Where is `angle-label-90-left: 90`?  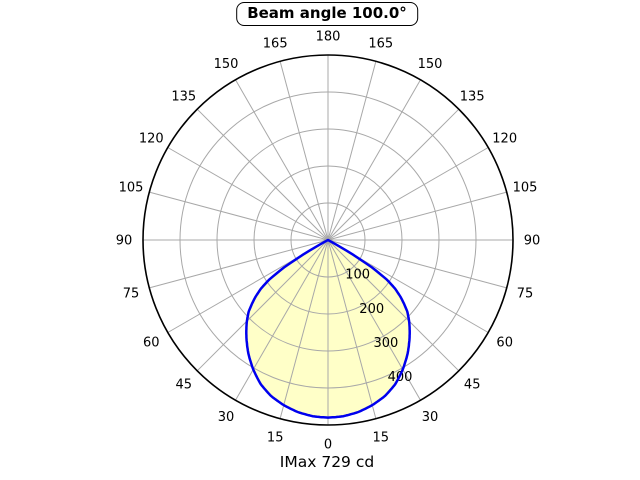
angle-label-90-left: 90 is located at coordinates (124, 241).